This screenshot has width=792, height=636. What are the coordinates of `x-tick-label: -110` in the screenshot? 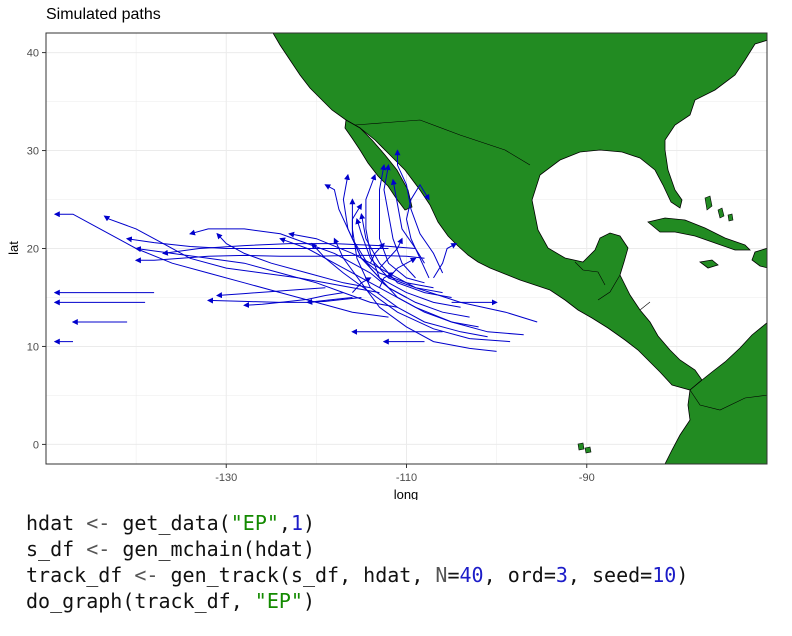 It's located at (406, 478).